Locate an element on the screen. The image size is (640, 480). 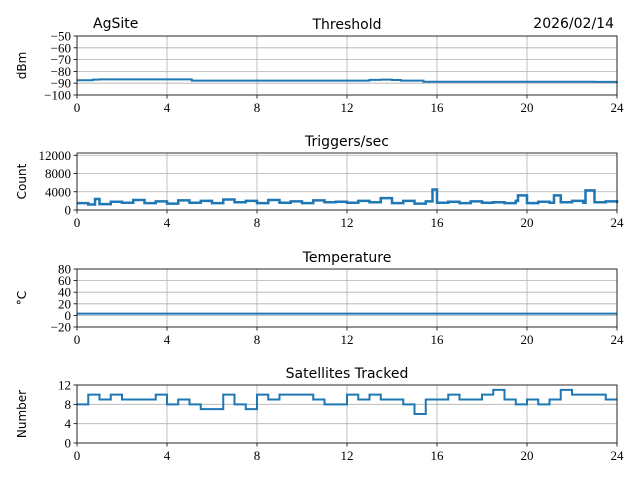
y-tick-label: 8 is located at coordinates (68, 404).